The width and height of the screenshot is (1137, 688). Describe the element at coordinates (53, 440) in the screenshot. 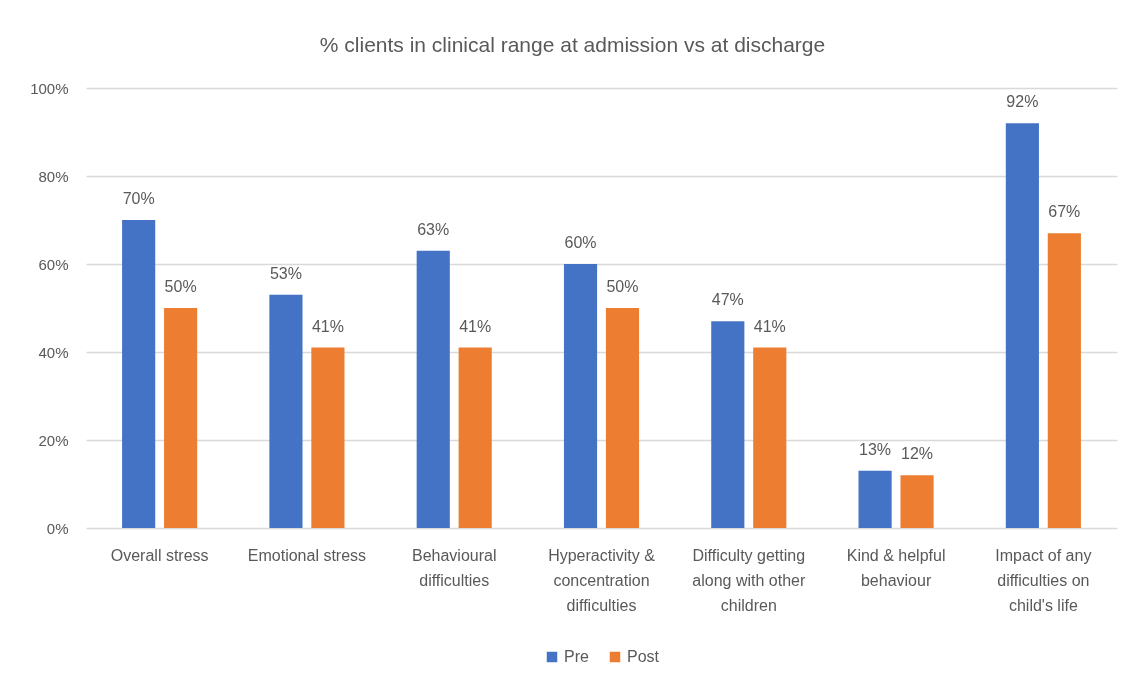

I see `y-tick-label: 20%` at that location.